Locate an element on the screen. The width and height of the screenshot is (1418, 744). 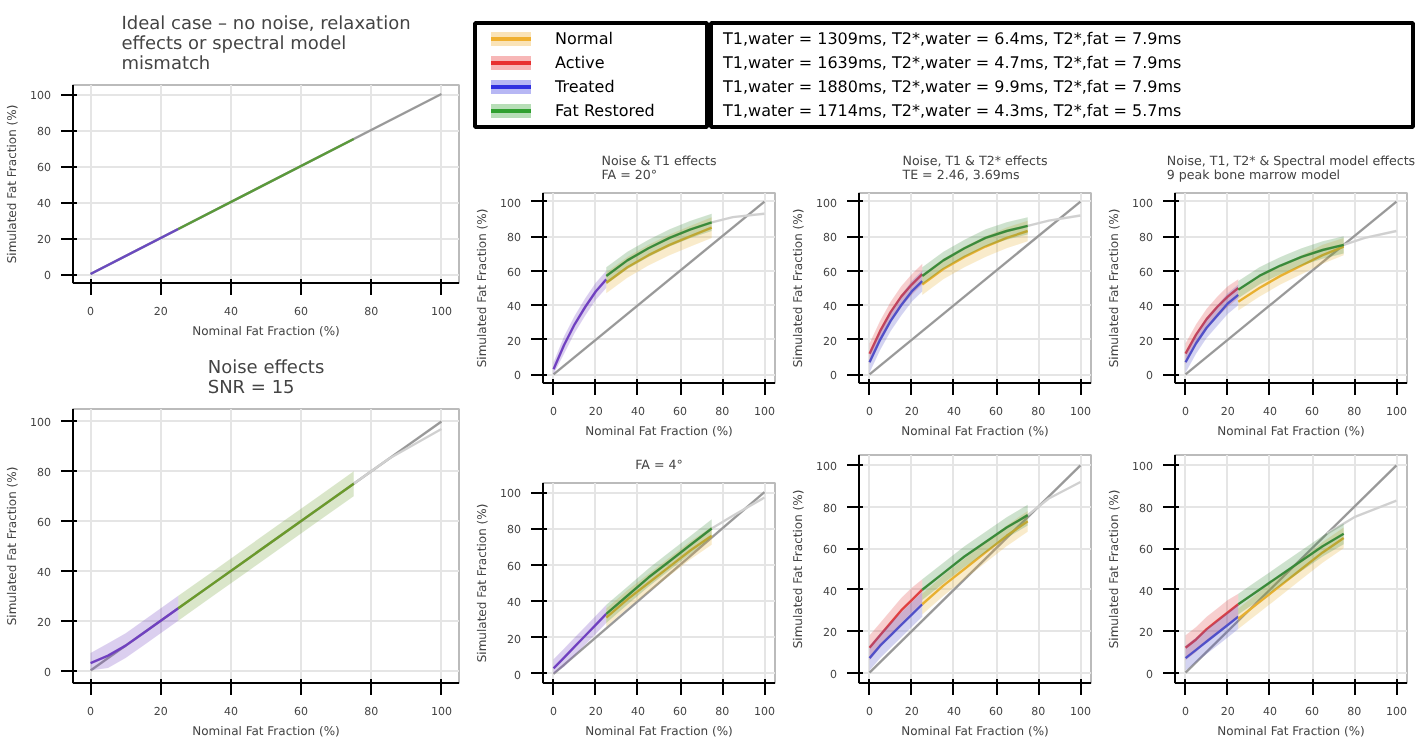
text: T1,water = 1639ms, T2*,water = 4.7ms, T2*,fat = 7.9ms is located at coordinates (951, 63).